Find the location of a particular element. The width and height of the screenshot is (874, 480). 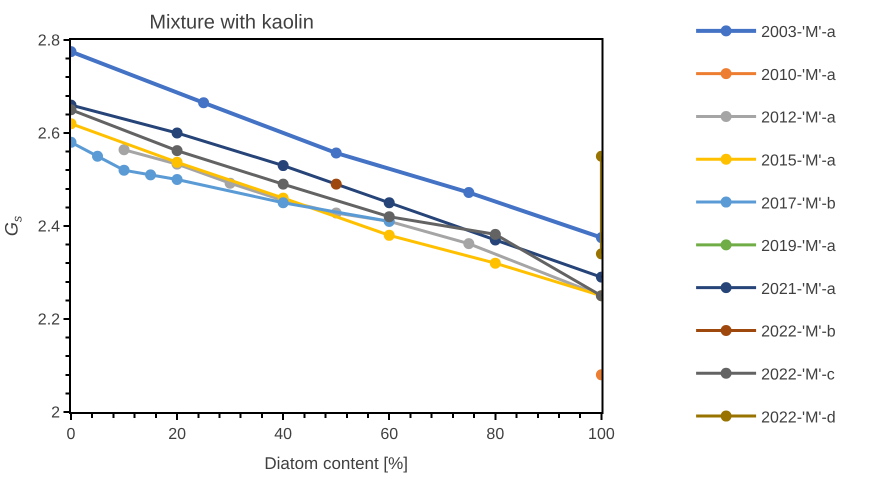

legend-label: 2010-'M'-a is located at coordinates (798, 75).